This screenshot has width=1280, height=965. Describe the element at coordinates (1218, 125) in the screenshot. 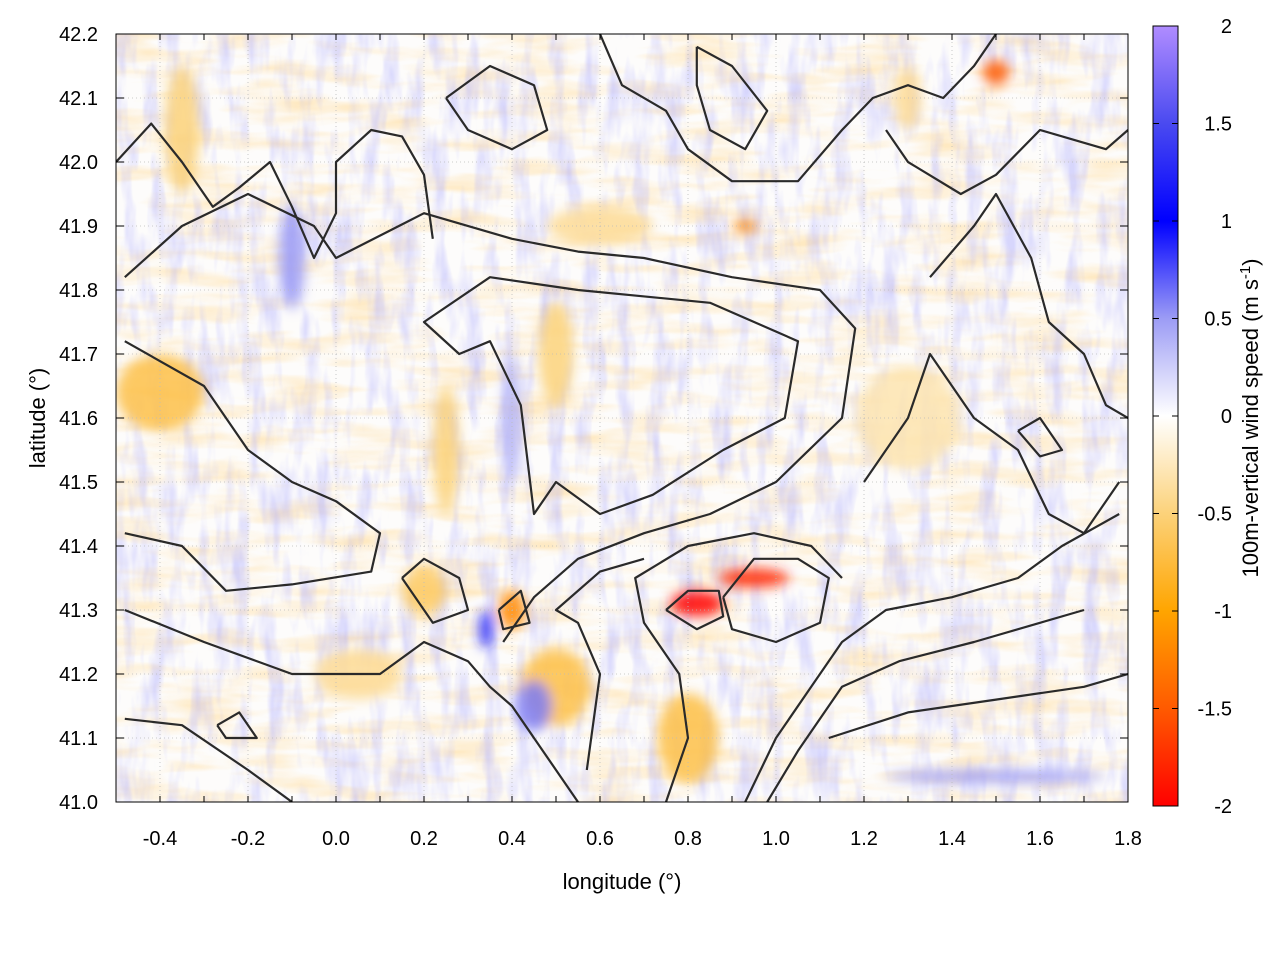

I see `colorbar-tick-label: 1.5` at that location.